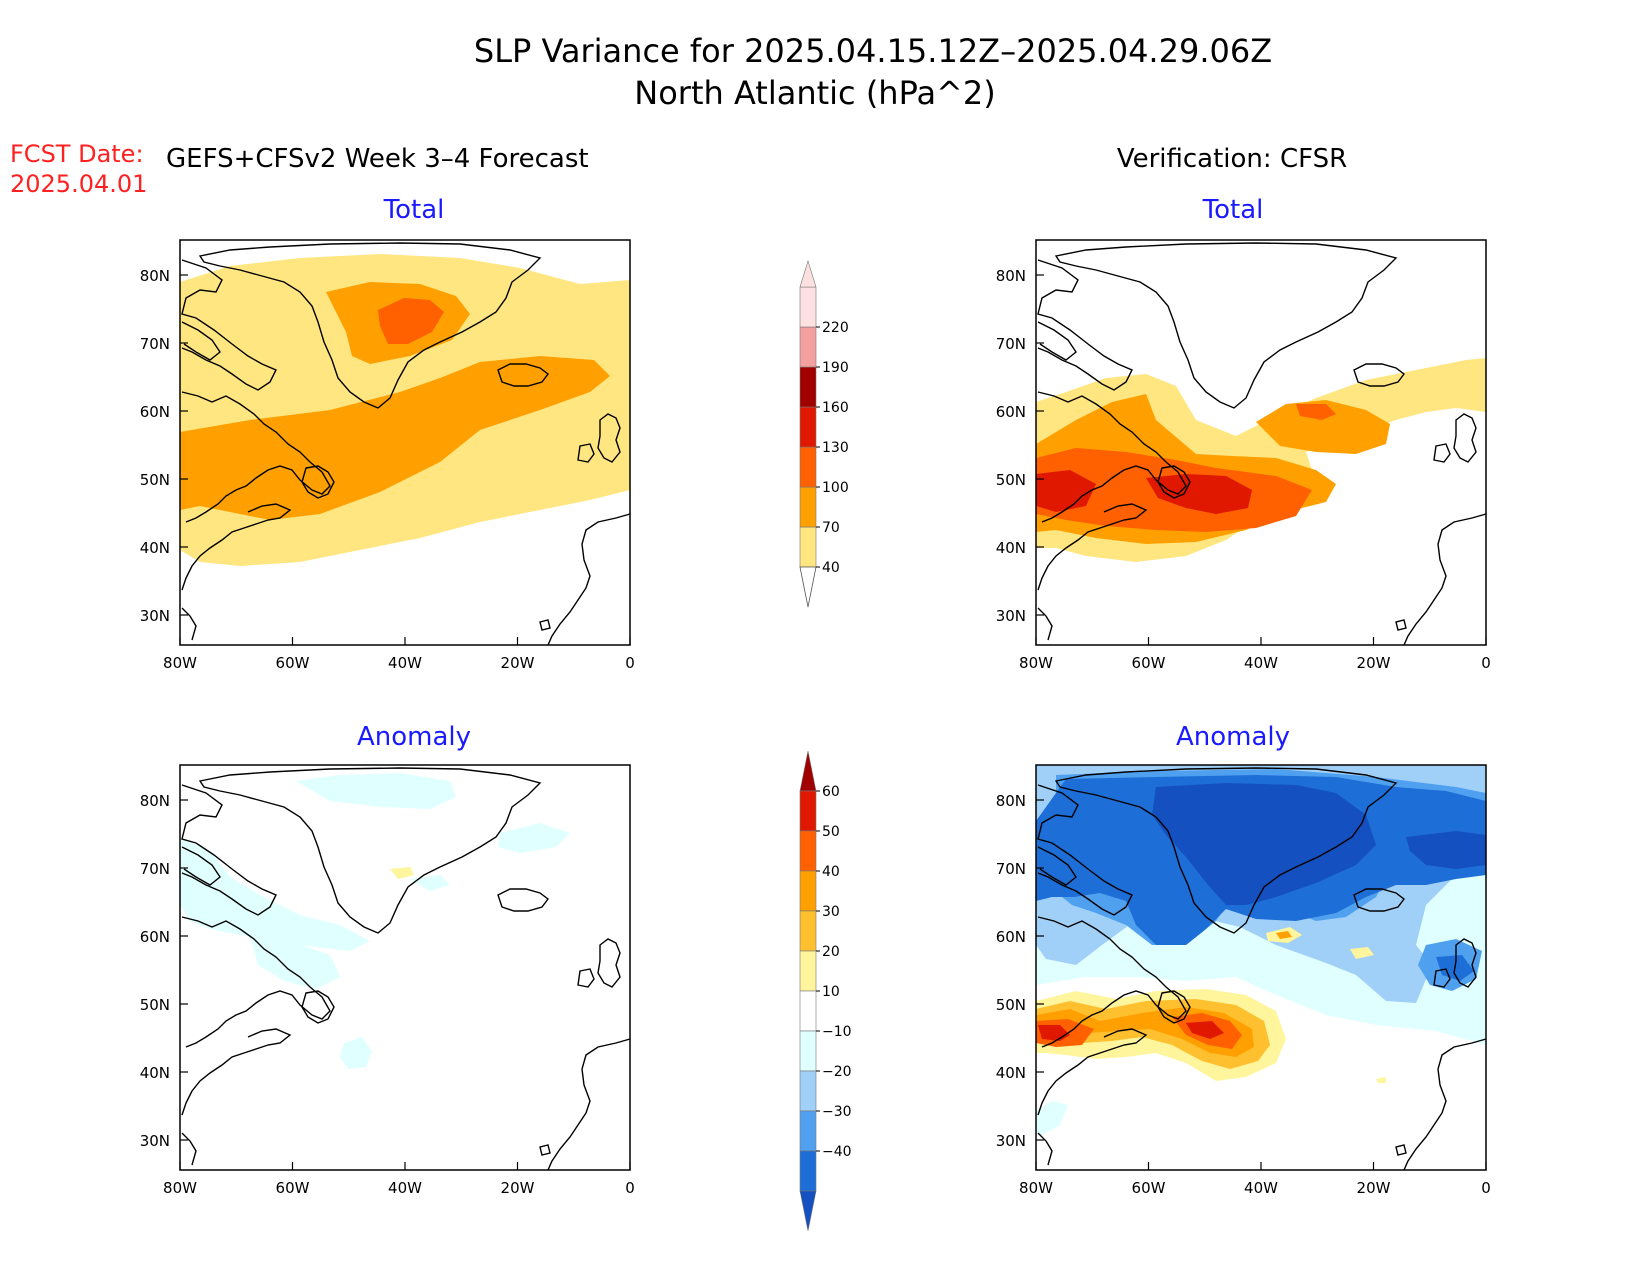 This screenshot has height=1275, width=1650. Describe the element at coordinates (831, 912) in the screenshot. I see `colorbar-anomaly-label: 30` at that location.